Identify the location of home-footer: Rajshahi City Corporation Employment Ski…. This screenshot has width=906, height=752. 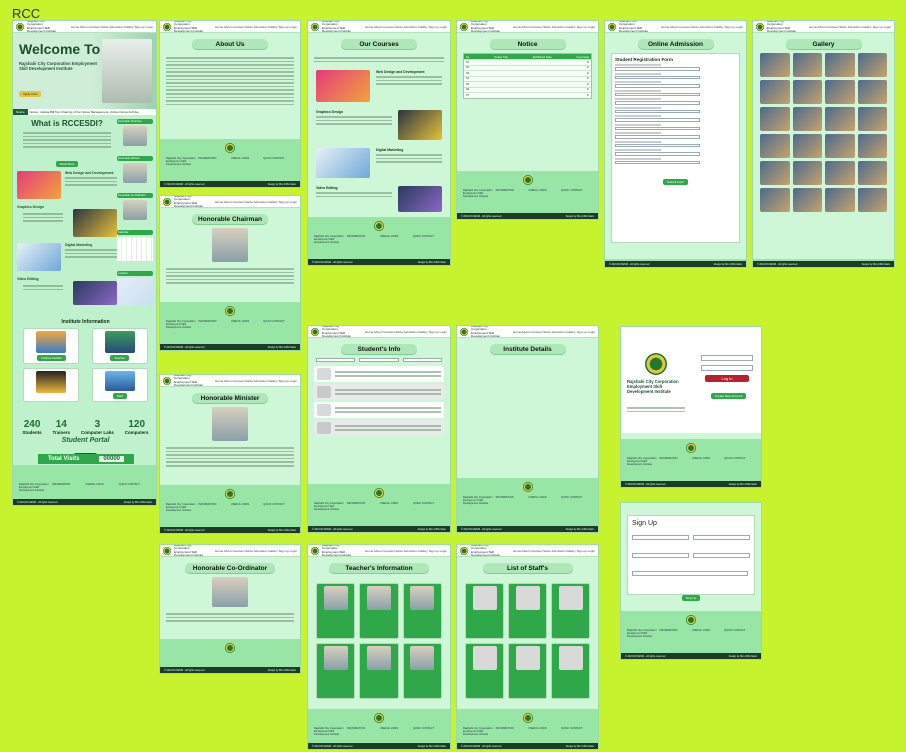
(84, 485).